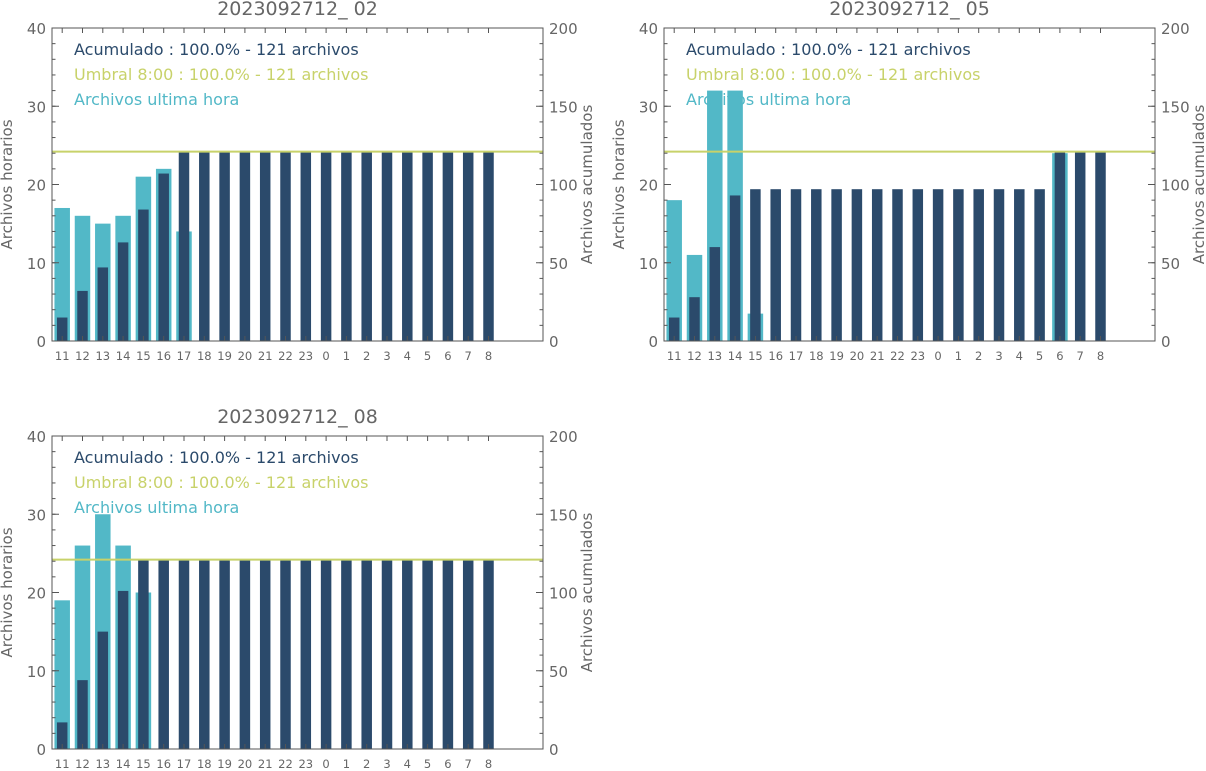 The image size is (1206, 771). Describe the element at coordinates (563, 29) in the screenshot. I see `right-tick-label: 200` at that location.